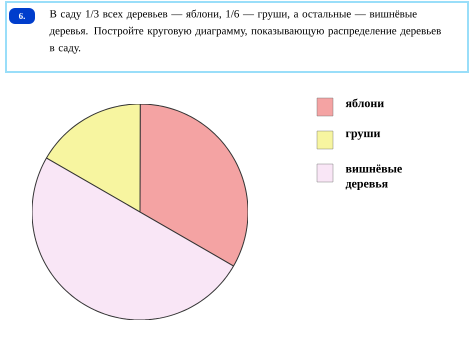  Describe the element at coordinates (374, 177) in the screenshot. I see `legend-label: вишнёвые деревья` at that location.